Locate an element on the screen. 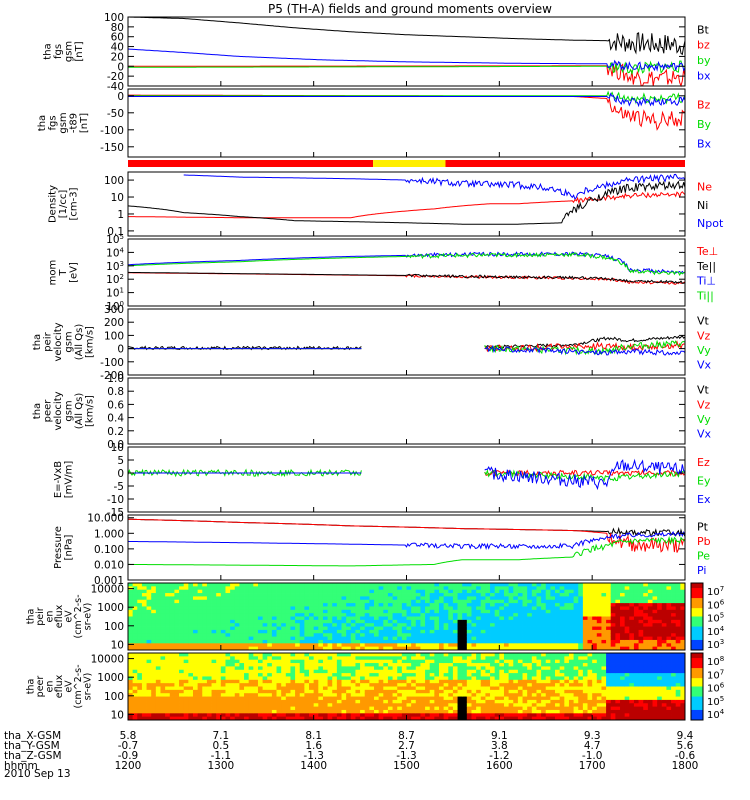 This screenshot has height=800, width=750. ytick-label: 1 is located at coordinates (120, 215).